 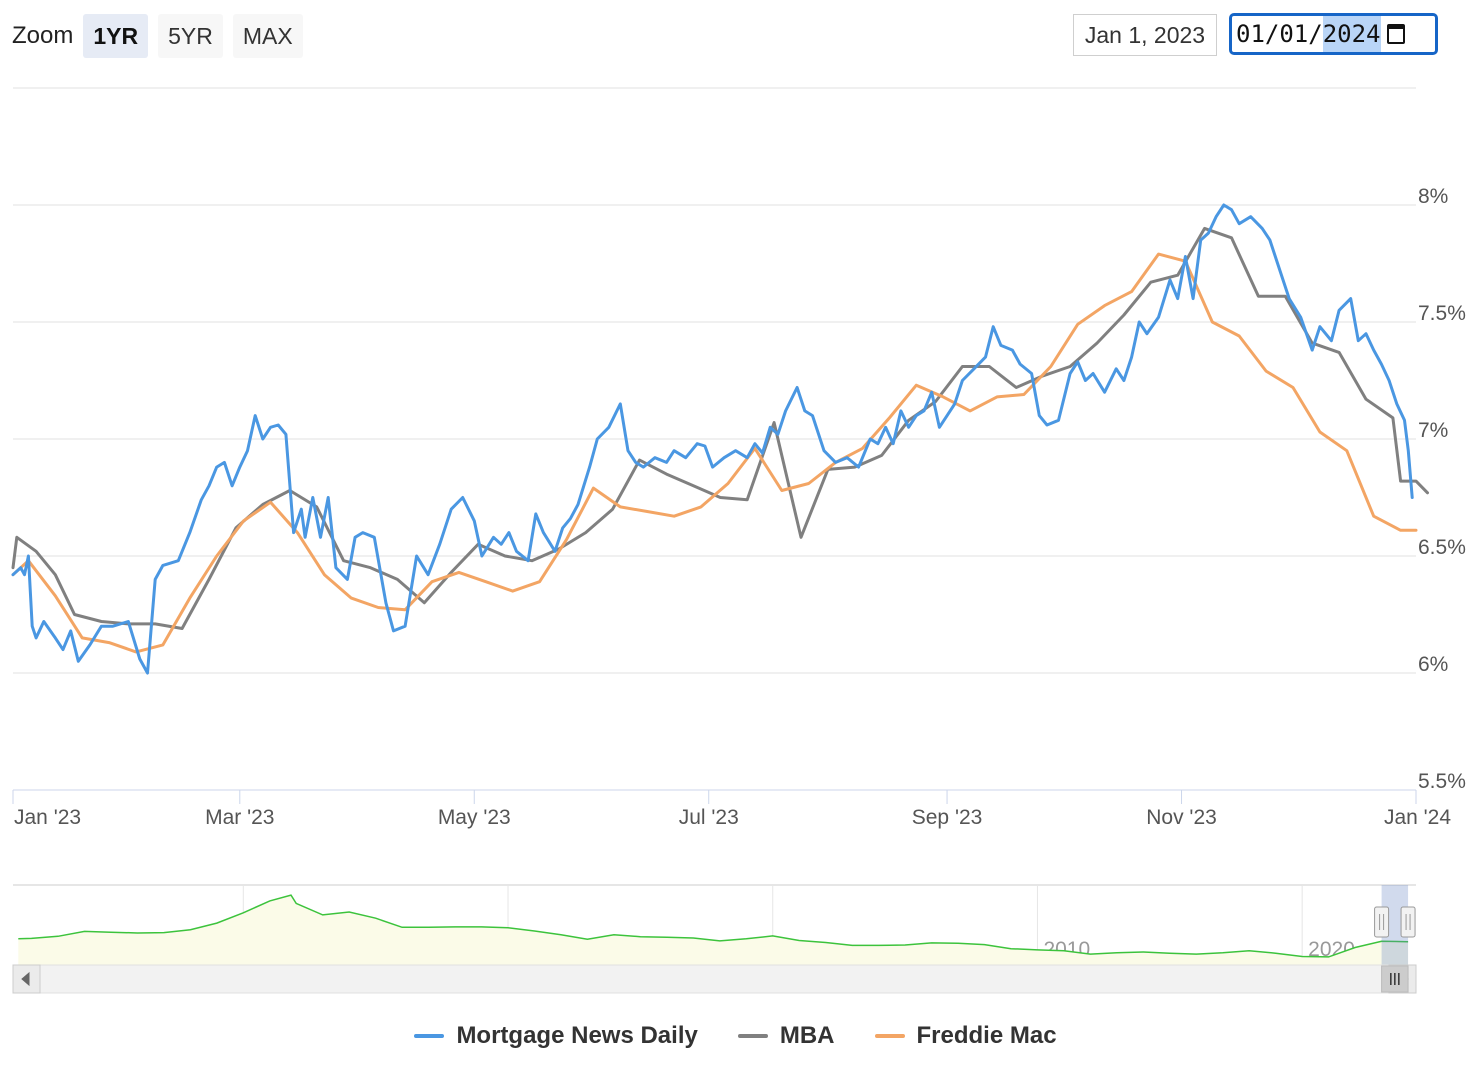 What do you see at coordinates (807, 1035) in the screenshot?
I see `legend-label-mba: MBA` at bounding box center [807, 1035].